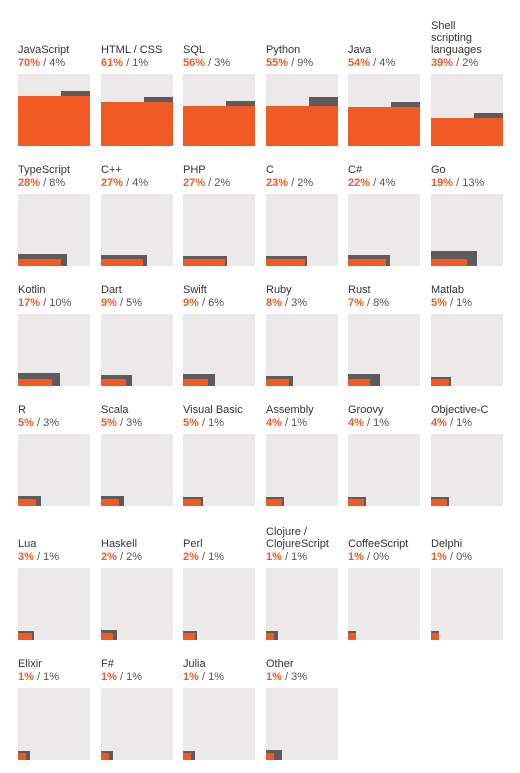 Image resolution: width=520 pixels, height=773 pixels. I want to click on primary-value-label: 27%, so click(194, 183).